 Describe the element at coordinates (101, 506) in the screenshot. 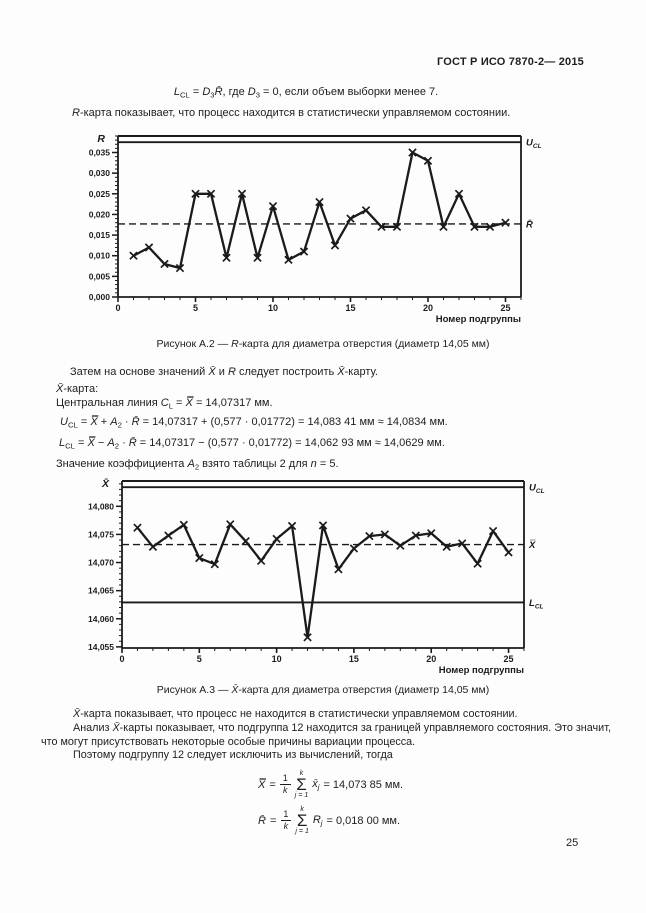

I see `svg-text: 14,080` at that location.